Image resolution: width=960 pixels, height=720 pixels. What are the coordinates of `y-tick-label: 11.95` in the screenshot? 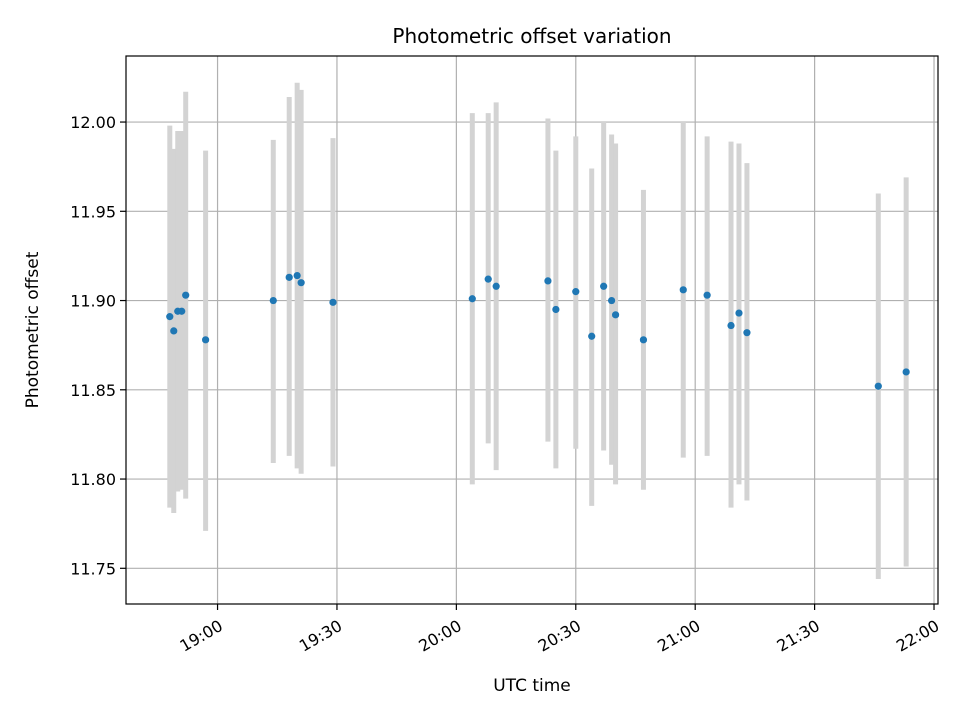 It's located at (93, 211).